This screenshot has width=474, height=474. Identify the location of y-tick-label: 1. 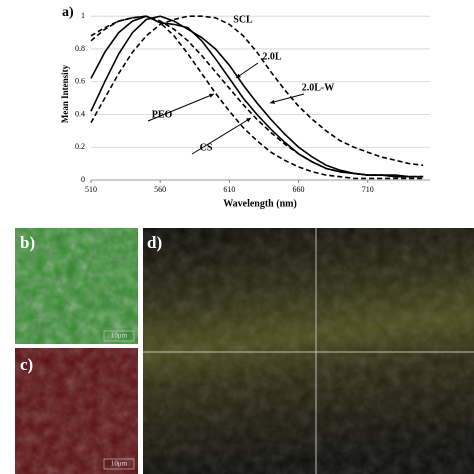
(83, 15).